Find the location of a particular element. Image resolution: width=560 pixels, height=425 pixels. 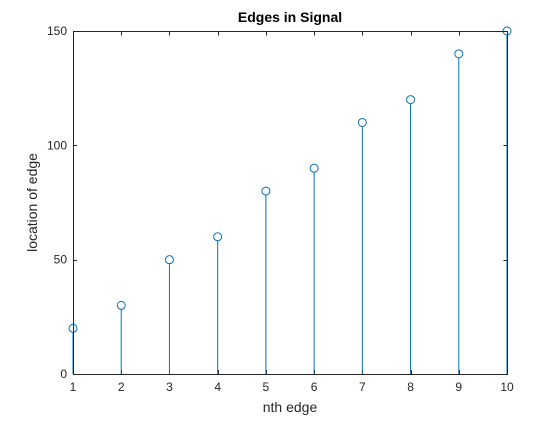

y-tick-label: 50 is located at coordinates (61, 260).